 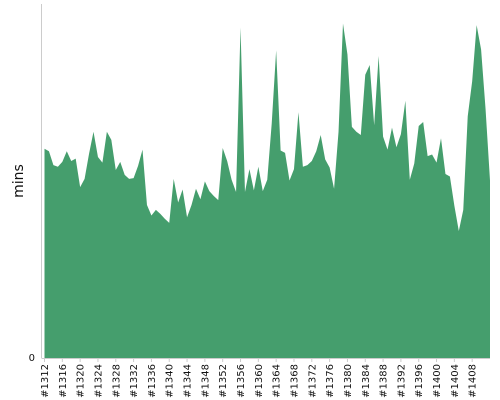 What do you see at coordinates (152, 381) in the screenshot?
I see `x-tick-label: #1336` at bounding box center [152, 381].